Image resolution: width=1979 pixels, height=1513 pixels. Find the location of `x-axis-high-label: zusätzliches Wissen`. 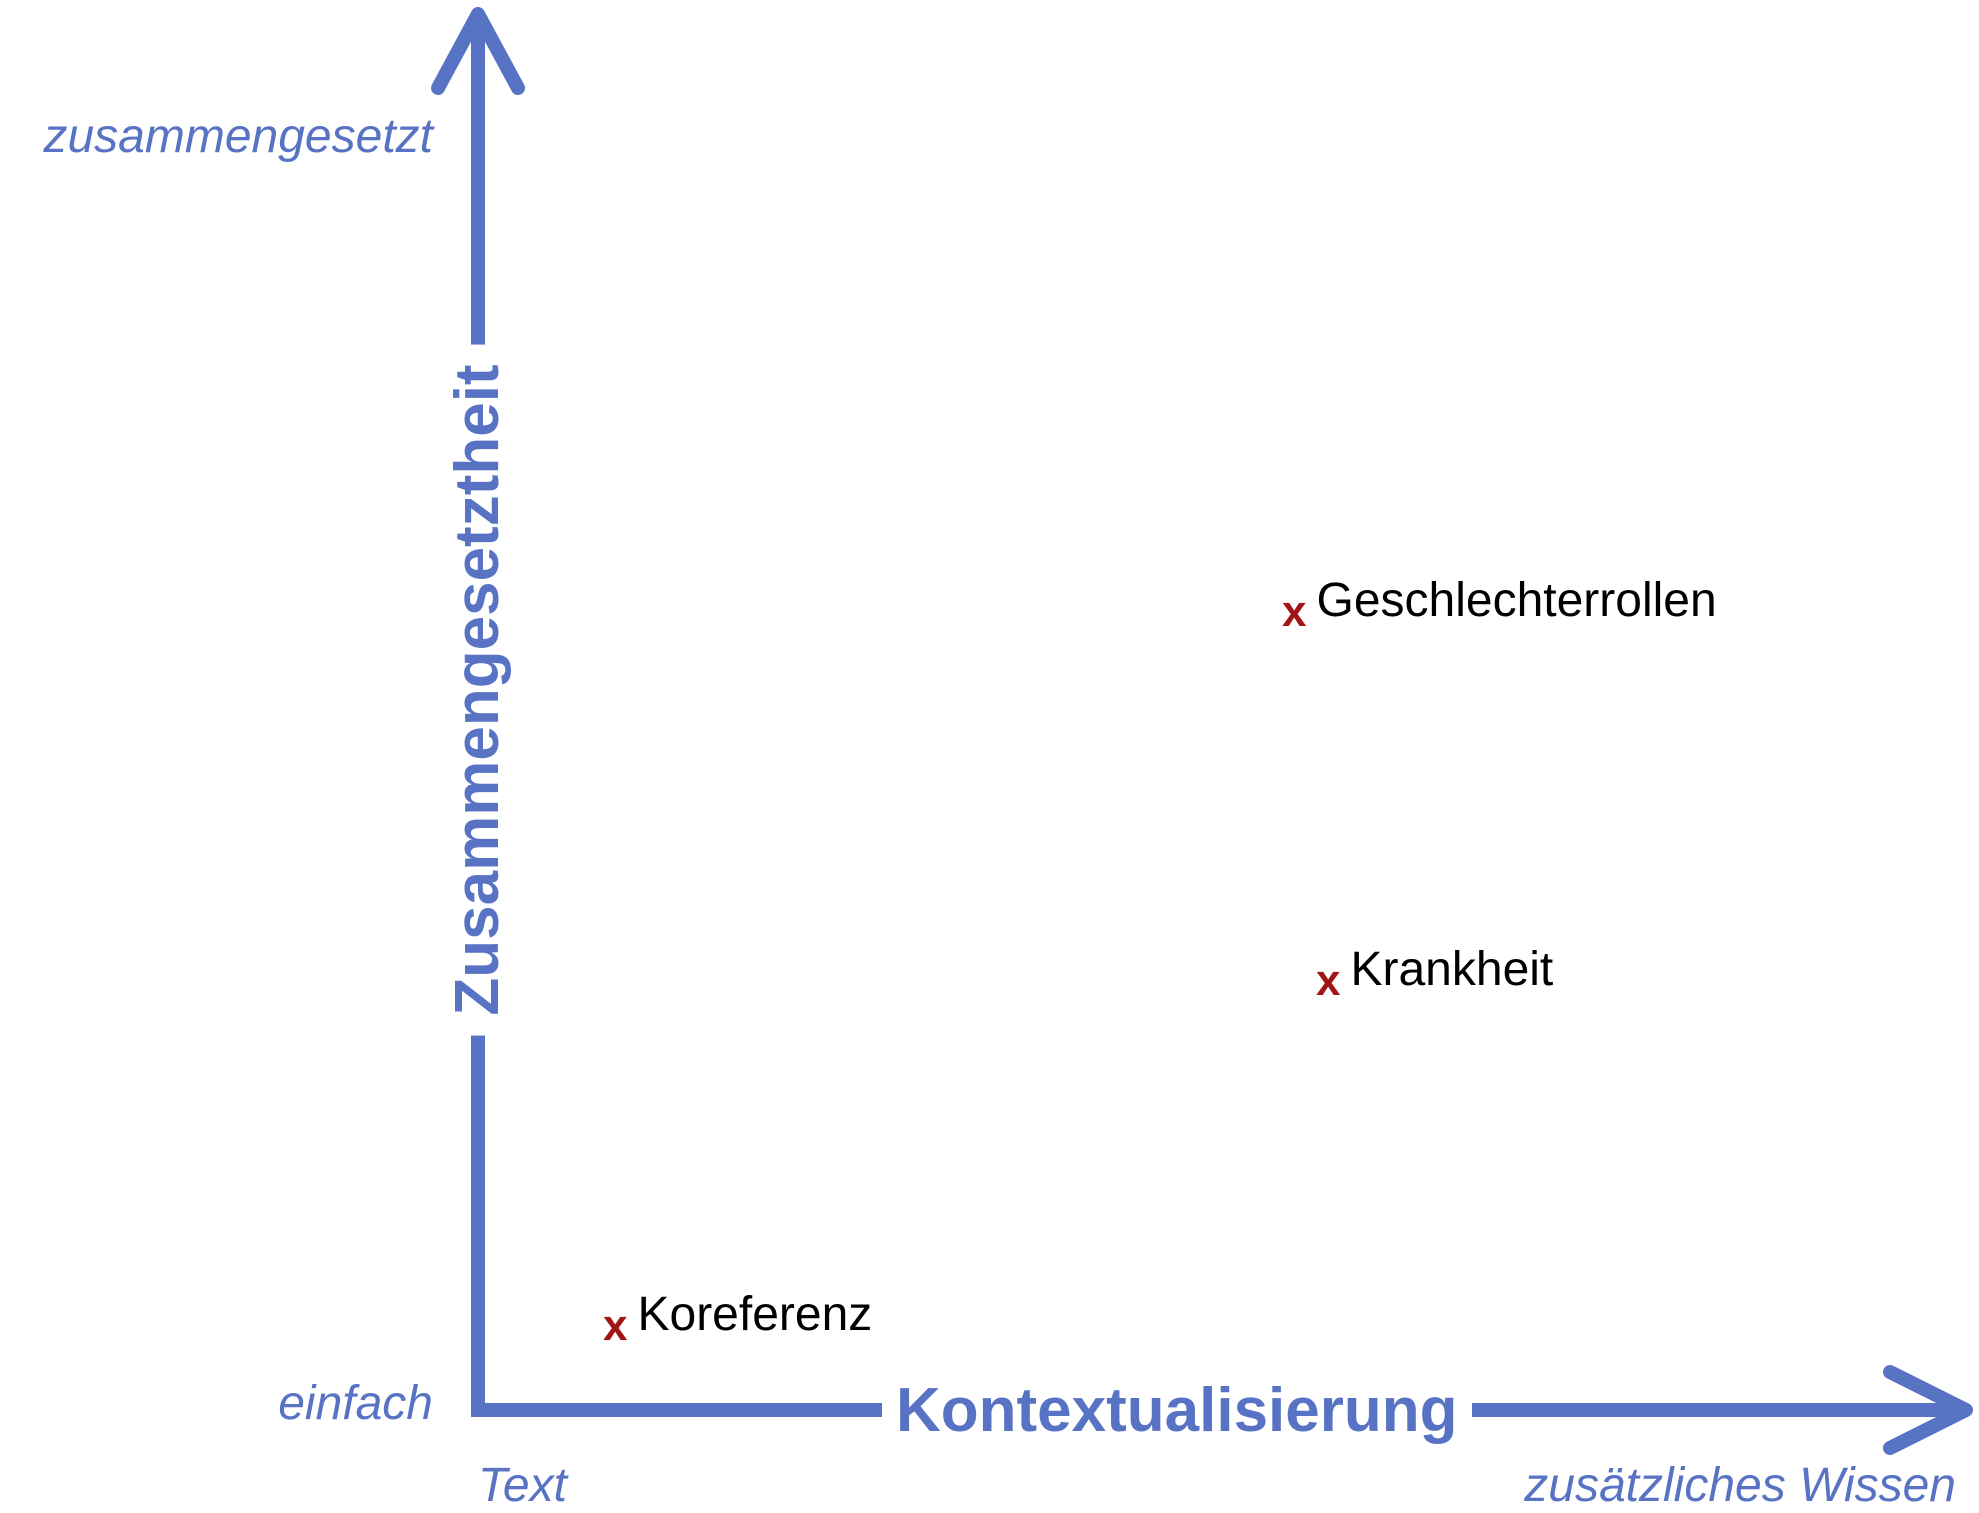

x-axis-high-label: zusätzliches Wissen is located at coordinates (1740, 1485).